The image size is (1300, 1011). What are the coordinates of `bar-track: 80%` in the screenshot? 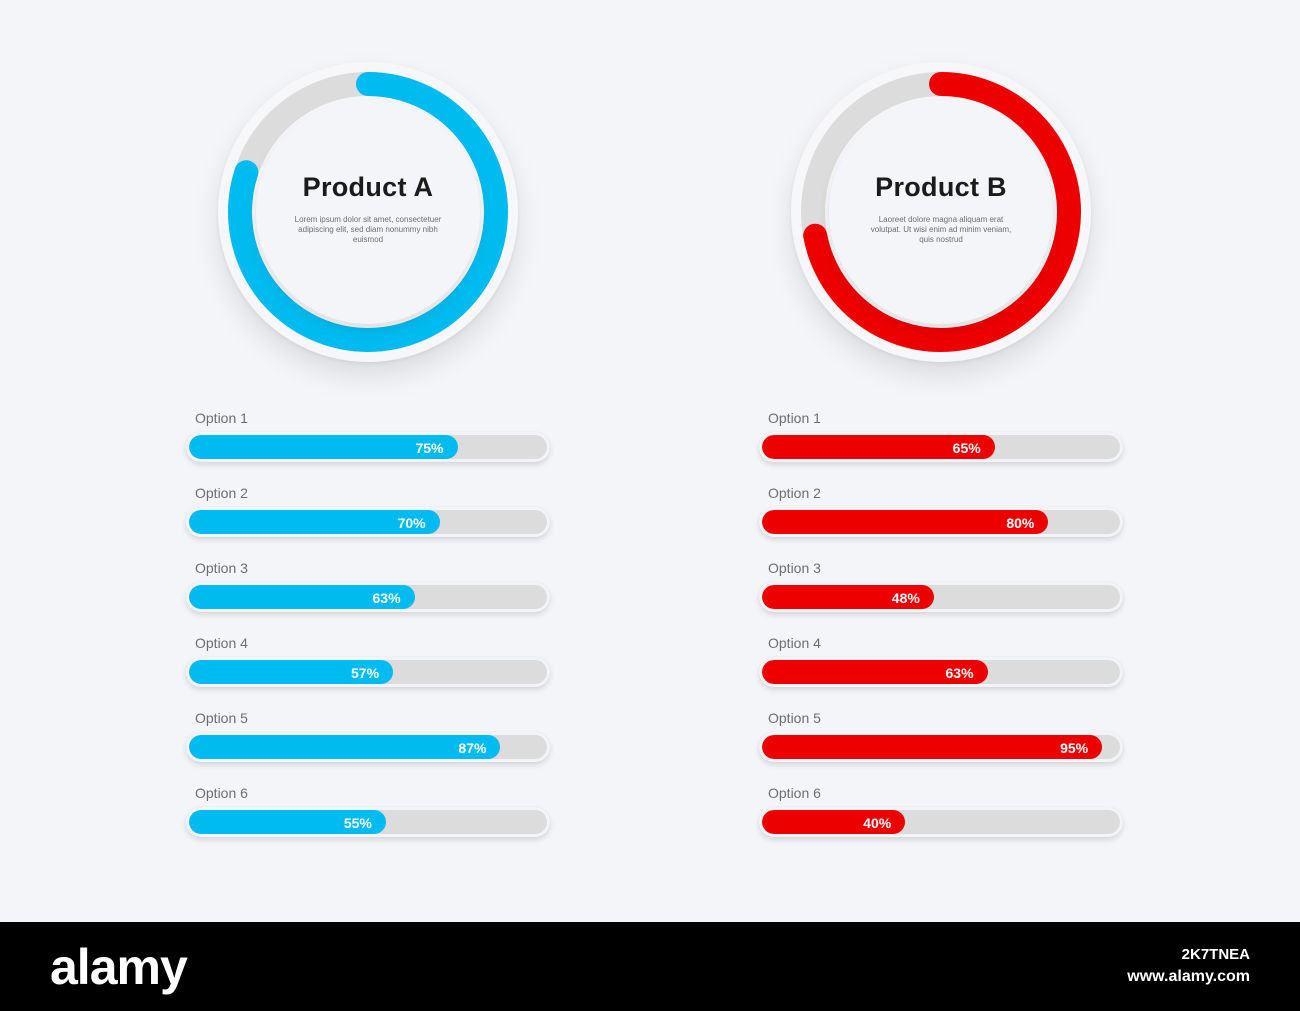 It's located at (941, 522).